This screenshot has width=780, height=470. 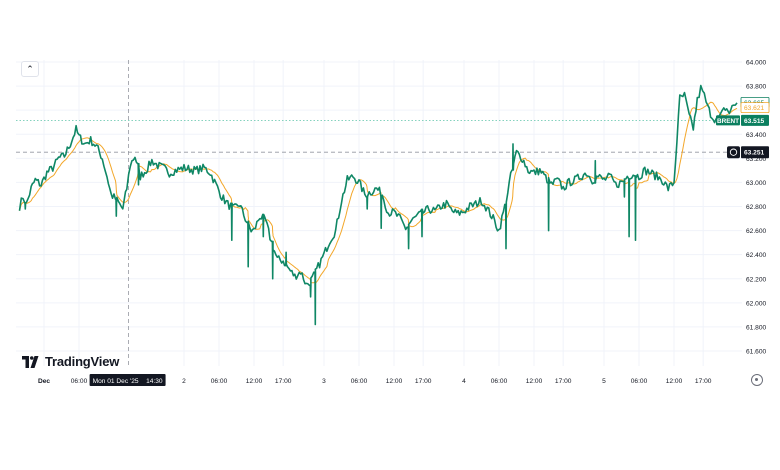 What do you see at coordinates (756, 327) in the screenshot?
I see `y-tick-label: 61.800` at bounding box center [756, 327].